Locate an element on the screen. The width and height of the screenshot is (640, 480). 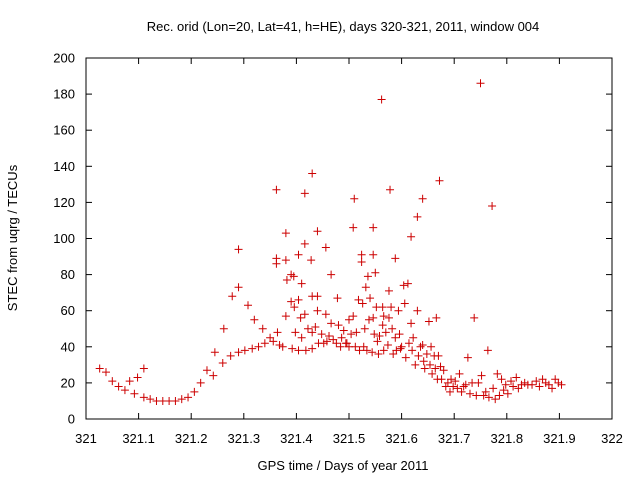
y-tick-label: 80 is located at coordinates (68, 274).